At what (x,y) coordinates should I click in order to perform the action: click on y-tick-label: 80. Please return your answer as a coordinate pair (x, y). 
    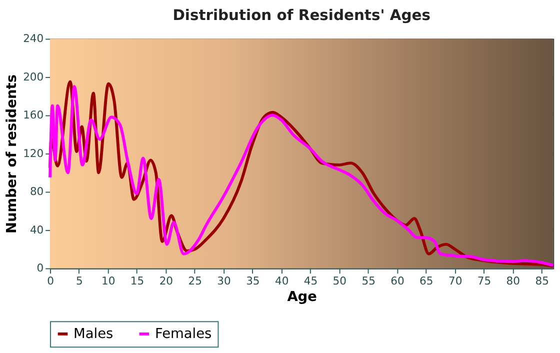
    Looking at the image, I should click on (37, 191).